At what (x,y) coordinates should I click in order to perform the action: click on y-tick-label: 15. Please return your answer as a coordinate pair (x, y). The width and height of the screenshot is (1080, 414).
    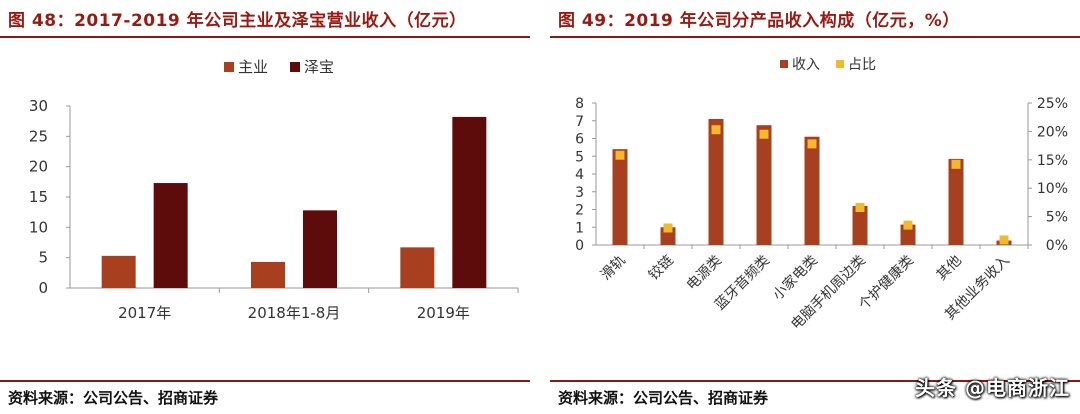
    Looking at the image, I should click on (38, 197).